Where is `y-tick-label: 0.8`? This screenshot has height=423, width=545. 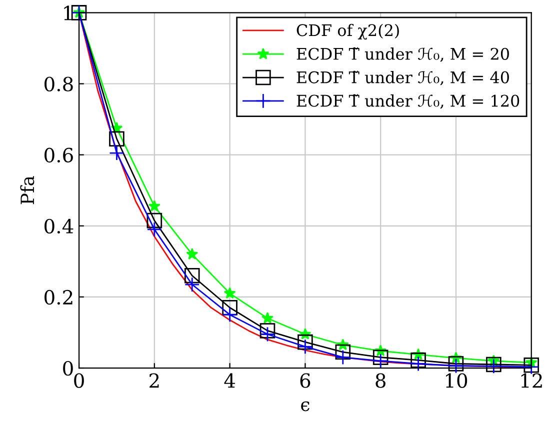
y-tick-label: 0.8 is located at coordinates (58, 84).